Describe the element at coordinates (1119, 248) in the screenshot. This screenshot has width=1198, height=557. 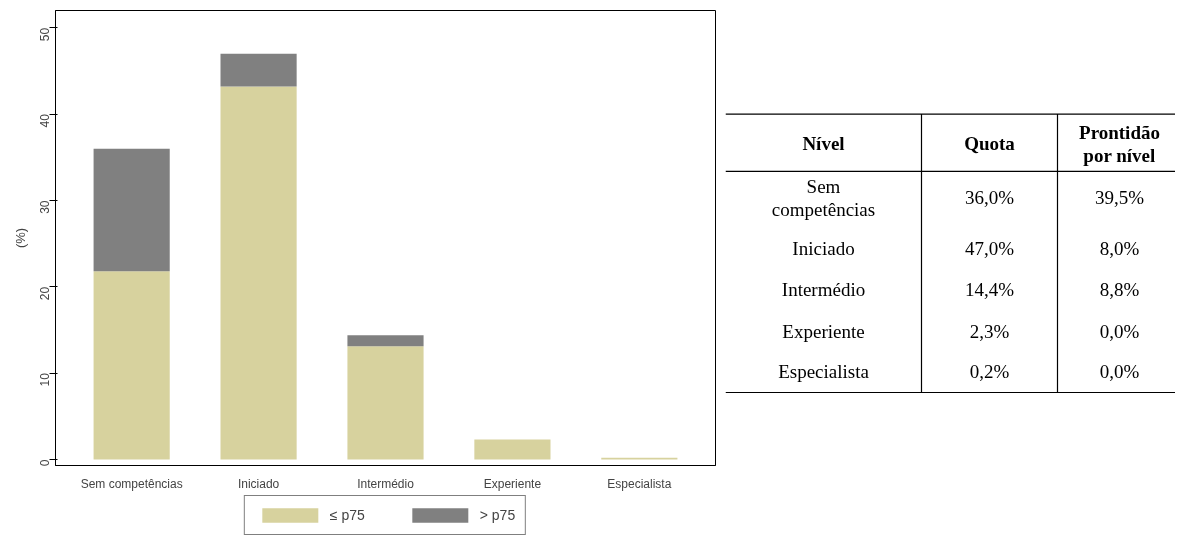
I see `text: 8,0%` at that location.